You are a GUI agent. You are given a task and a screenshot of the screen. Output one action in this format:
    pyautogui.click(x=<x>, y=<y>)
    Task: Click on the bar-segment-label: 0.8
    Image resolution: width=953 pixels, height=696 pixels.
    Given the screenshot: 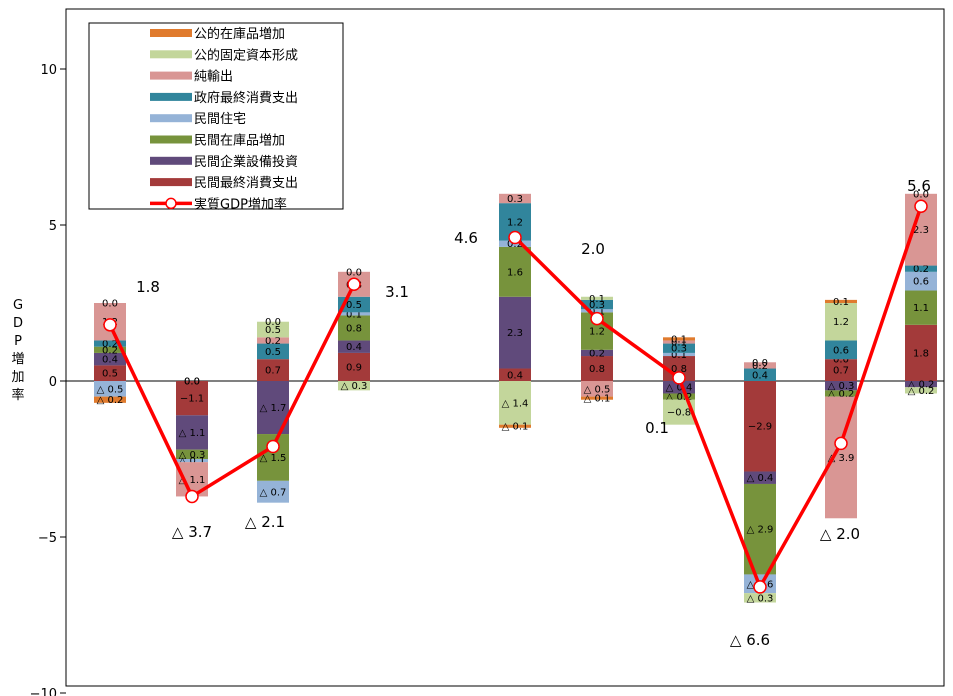 What is the action you would take?
    pyautogui.click(x=354, y=328)
    